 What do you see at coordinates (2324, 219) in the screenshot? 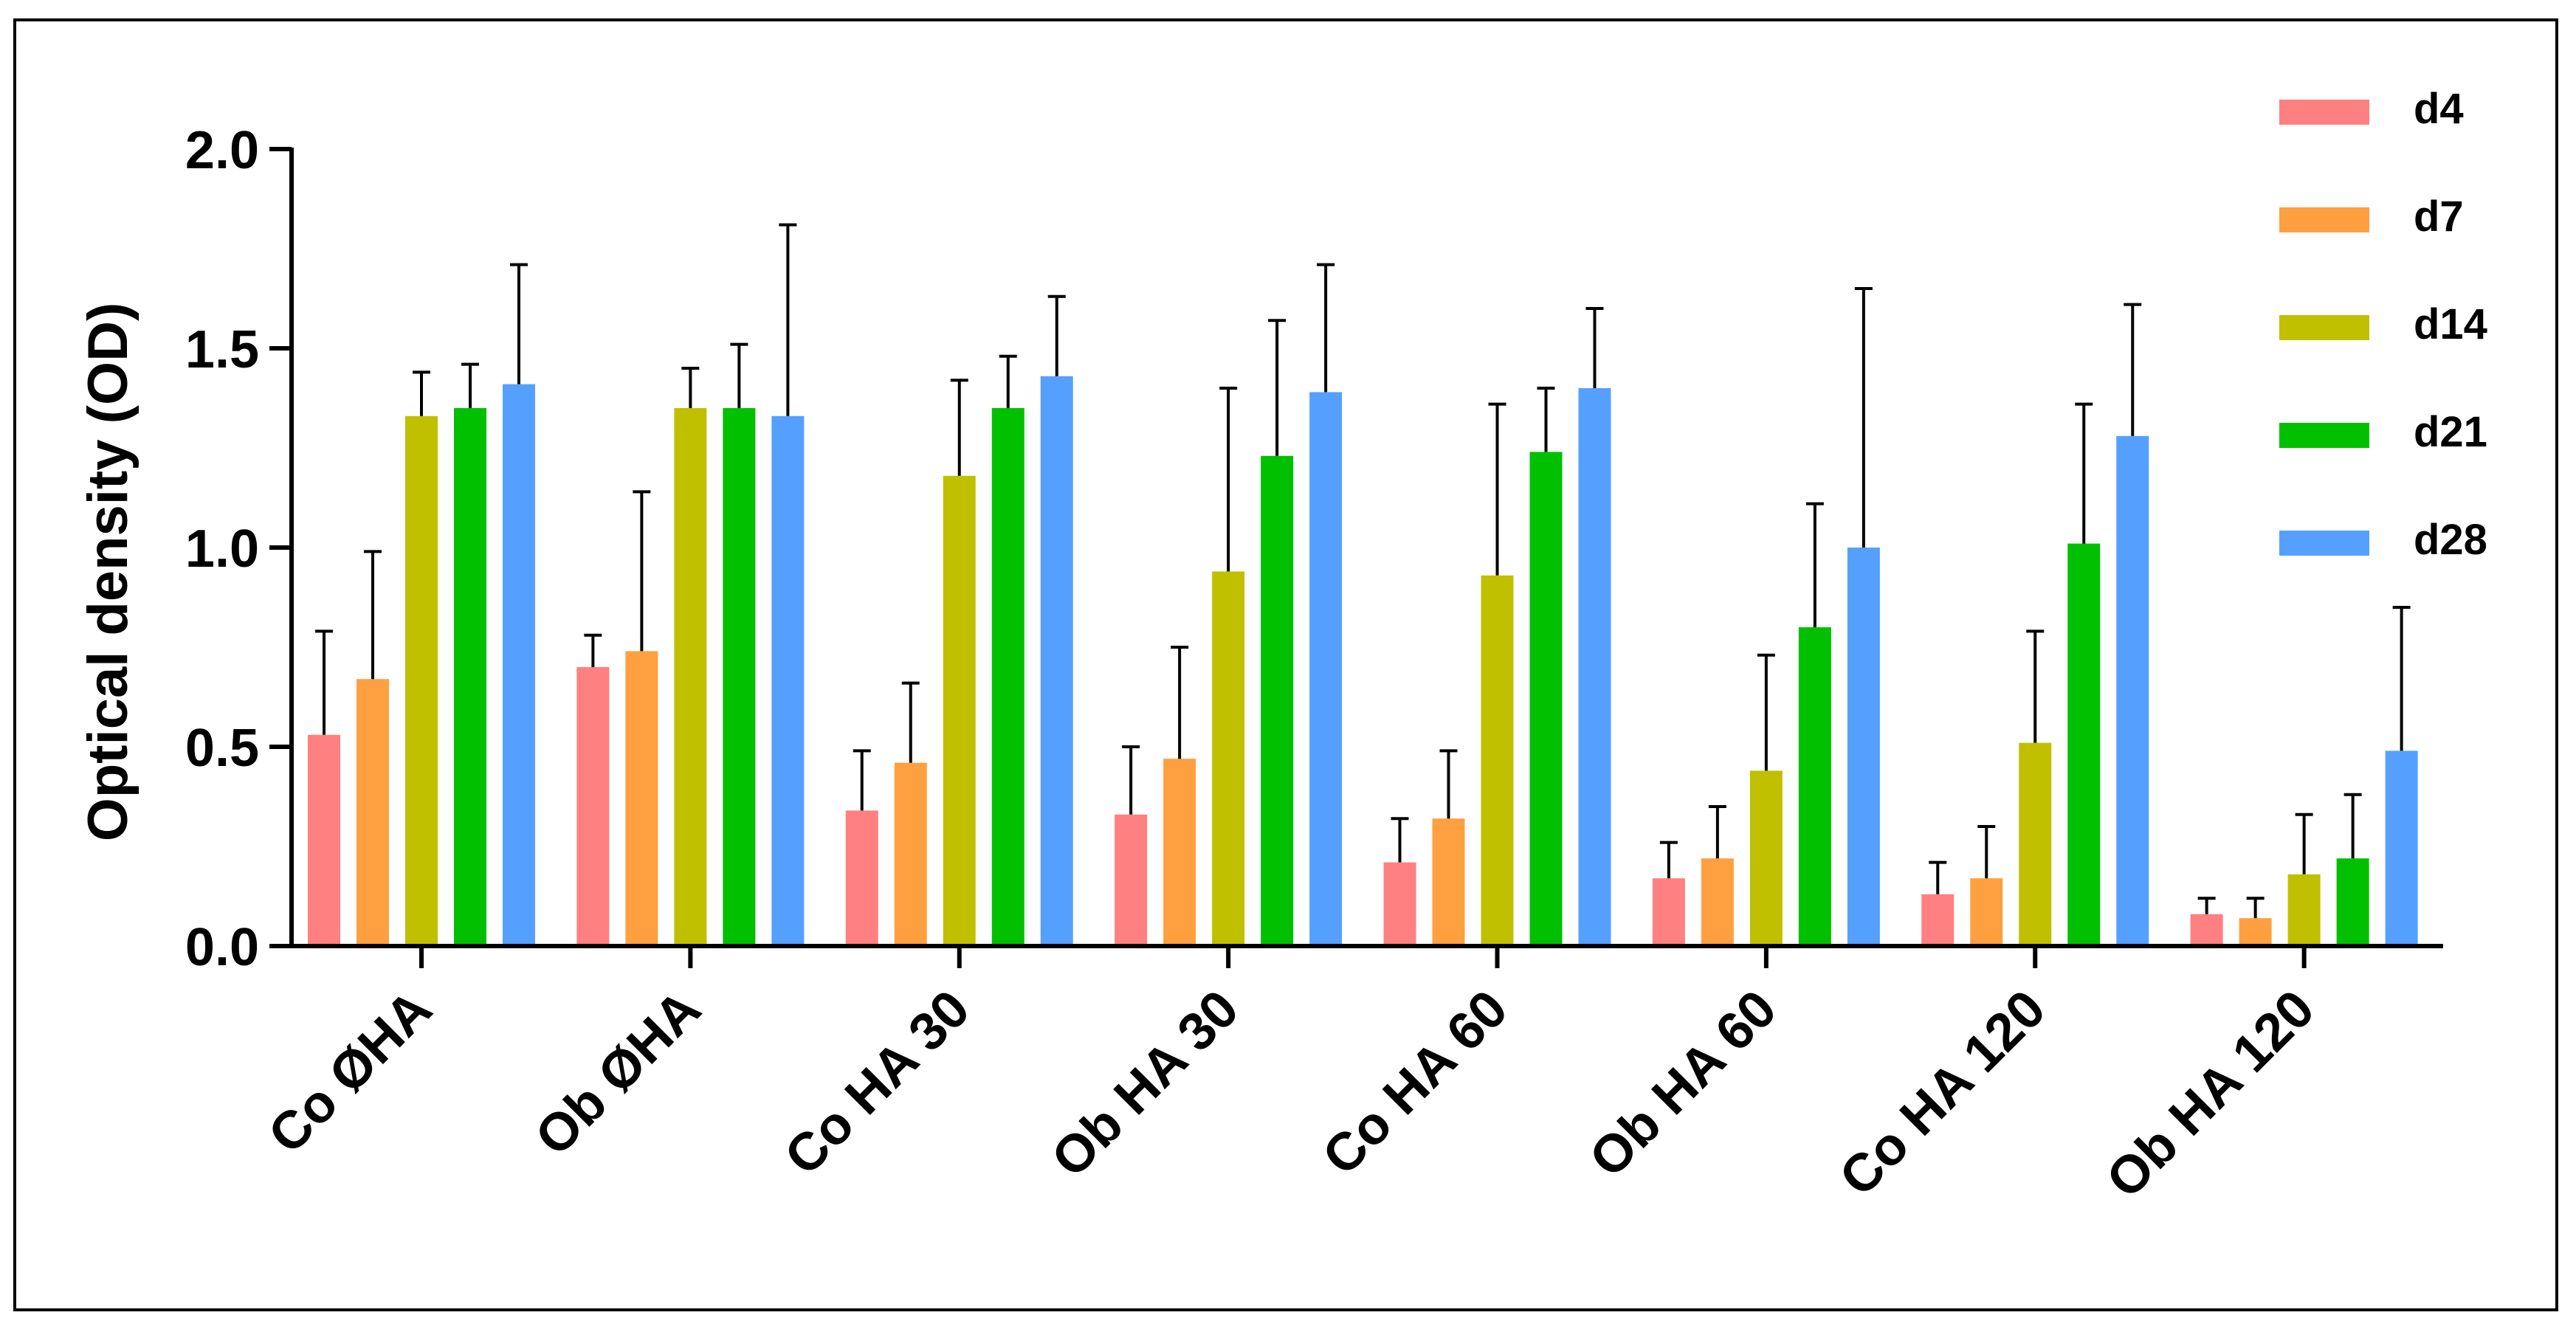
I see `legend-swatch-d7` at bounding box center [2324, 219].